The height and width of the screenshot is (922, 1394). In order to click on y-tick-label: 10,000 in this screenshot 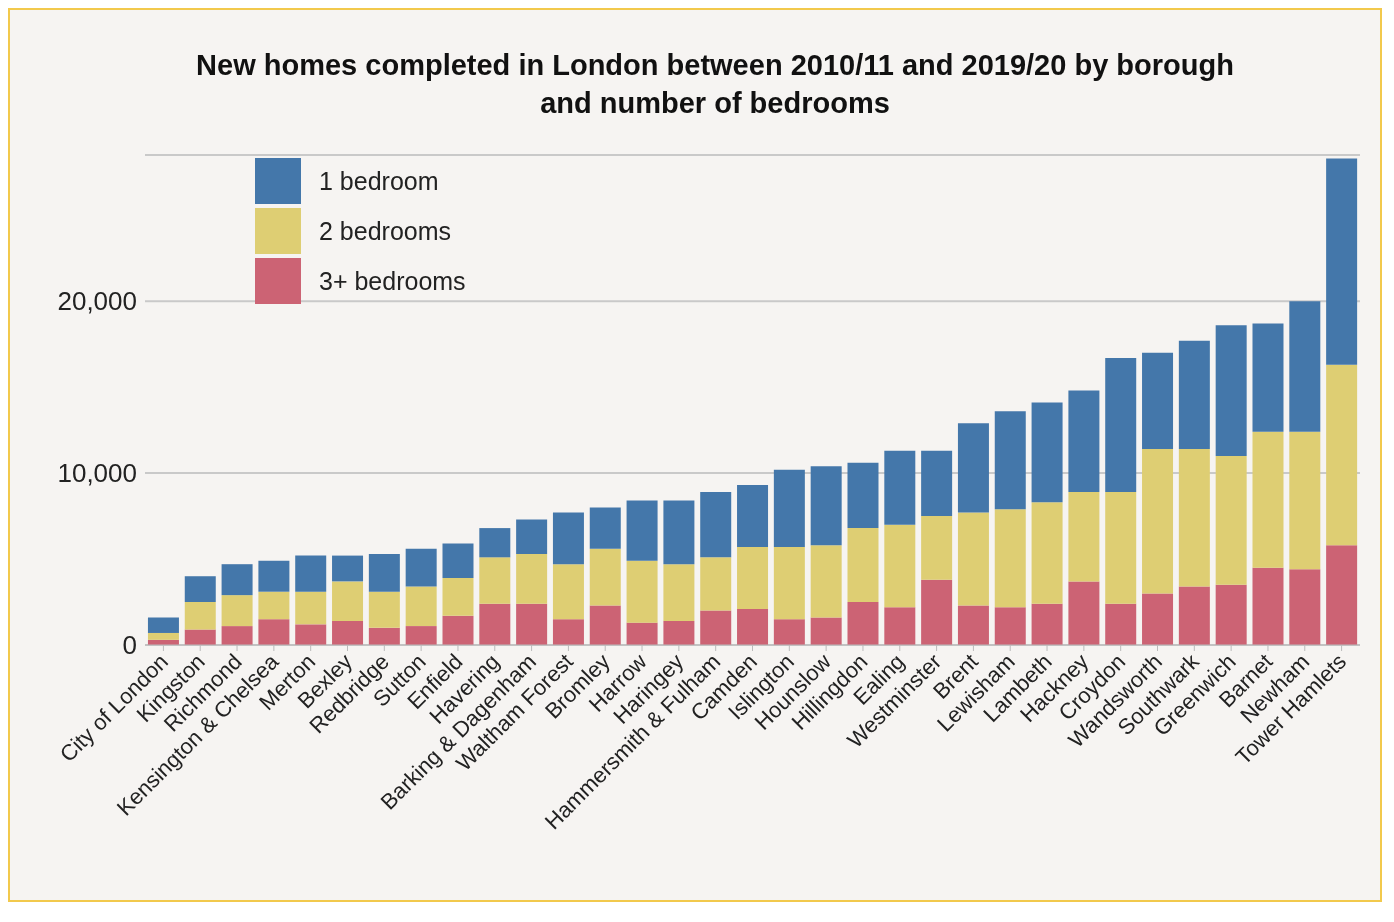, I will do `click(97, 473)`.